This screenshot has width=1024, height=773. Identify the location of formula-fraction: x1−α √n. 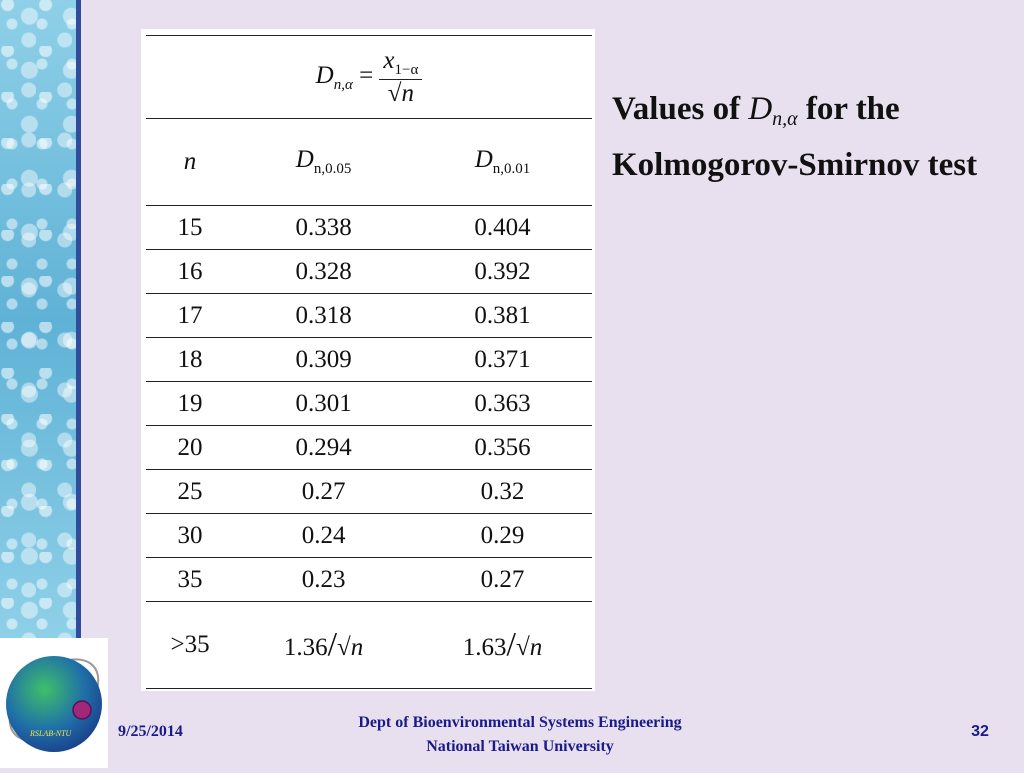
(401, 77).